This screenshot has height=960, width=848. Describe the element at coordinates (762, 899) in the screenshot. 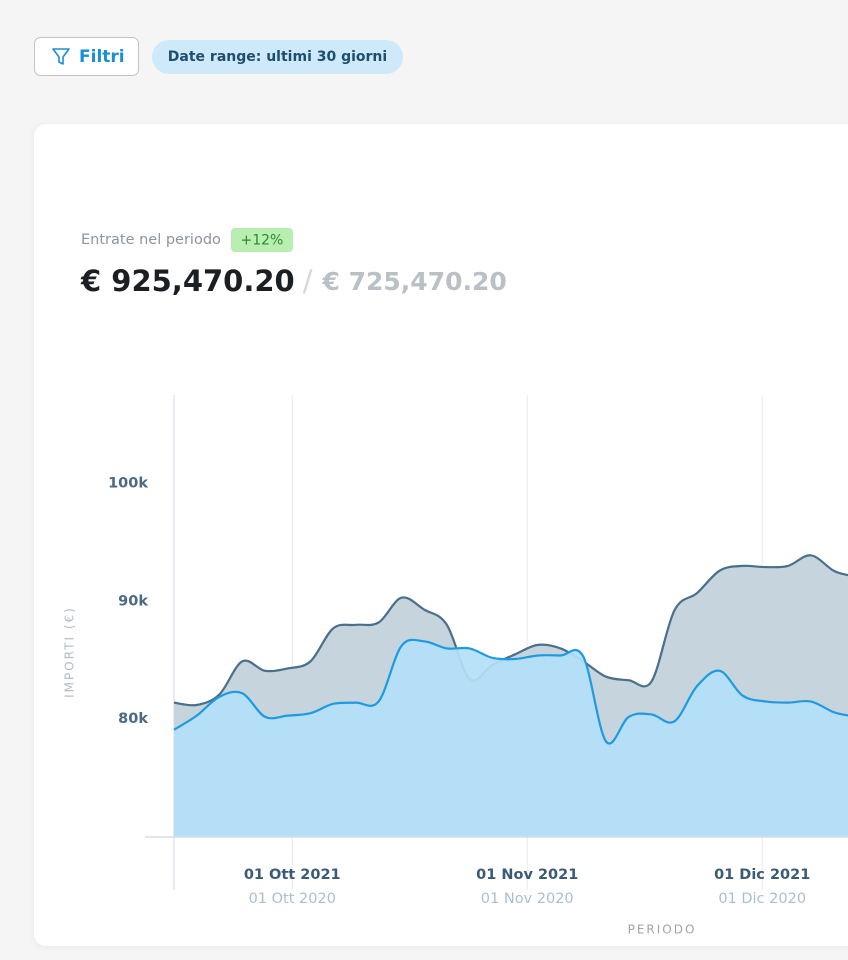

I see `x-tick-label-secondary: 01 Dic 2020` at that location.